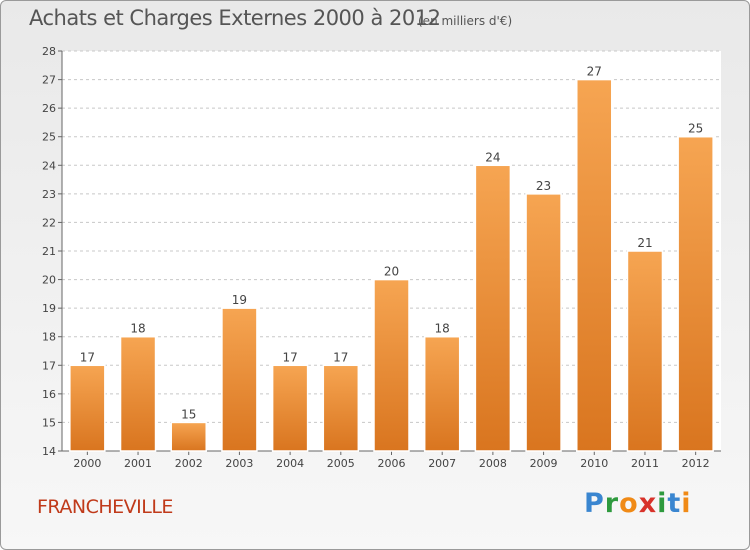  What do you see at coordinates (629, 503) in the screenshot?
I see `logo-letter: o` at bounding box center [629, 503].